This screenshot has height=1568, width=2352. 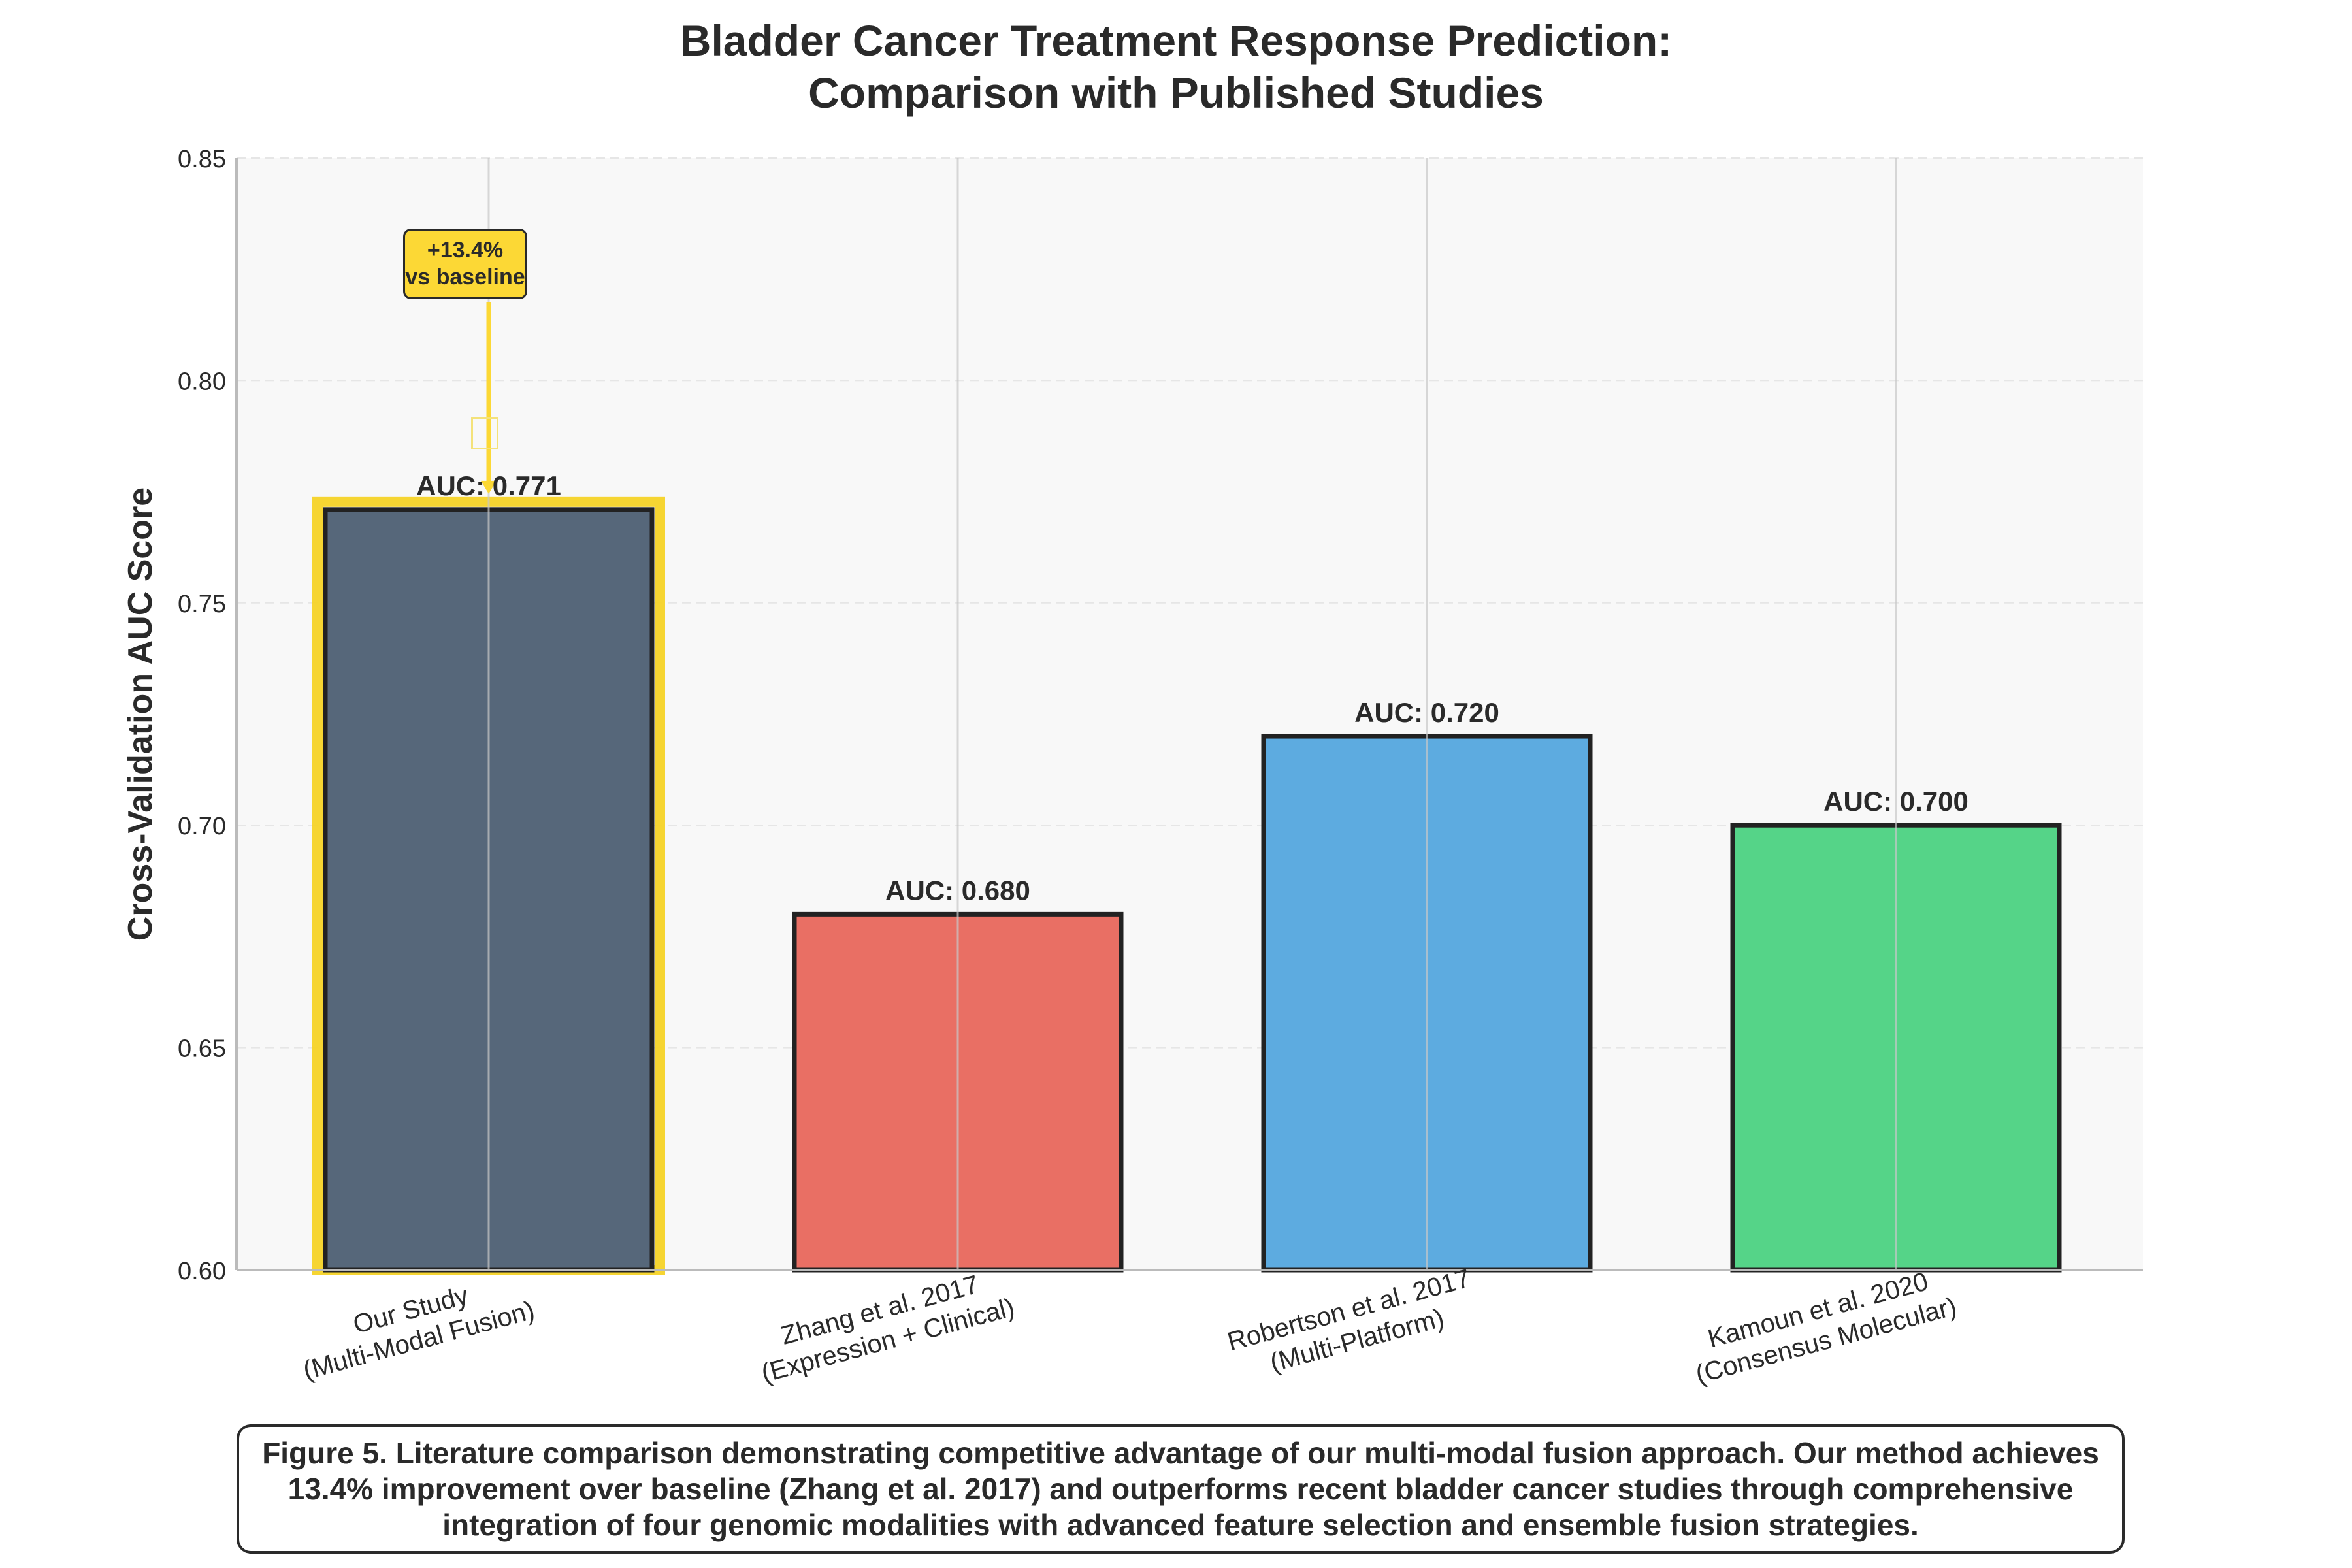 What do you see at coordinates (1826, 1328) in the screenshot?
I see `x-tick-label: Kamoun et al. 2020(Consensus Molecular)` at bounding box center [1826, 1328].